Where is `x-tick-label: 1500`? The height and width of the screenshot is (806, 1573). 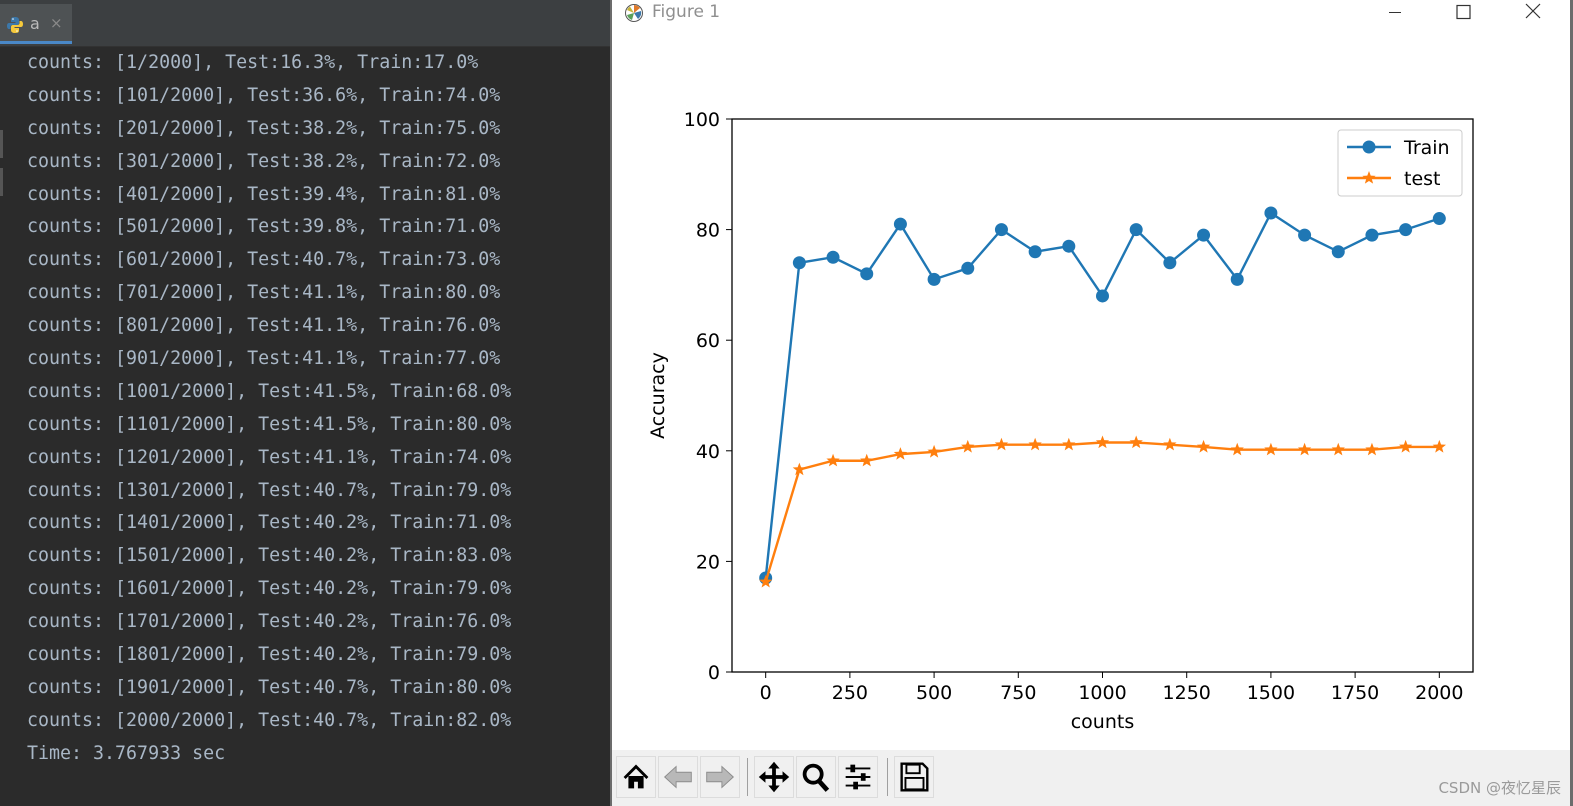
x-tick-label: 1500 is located at coordinates (1271, 693).